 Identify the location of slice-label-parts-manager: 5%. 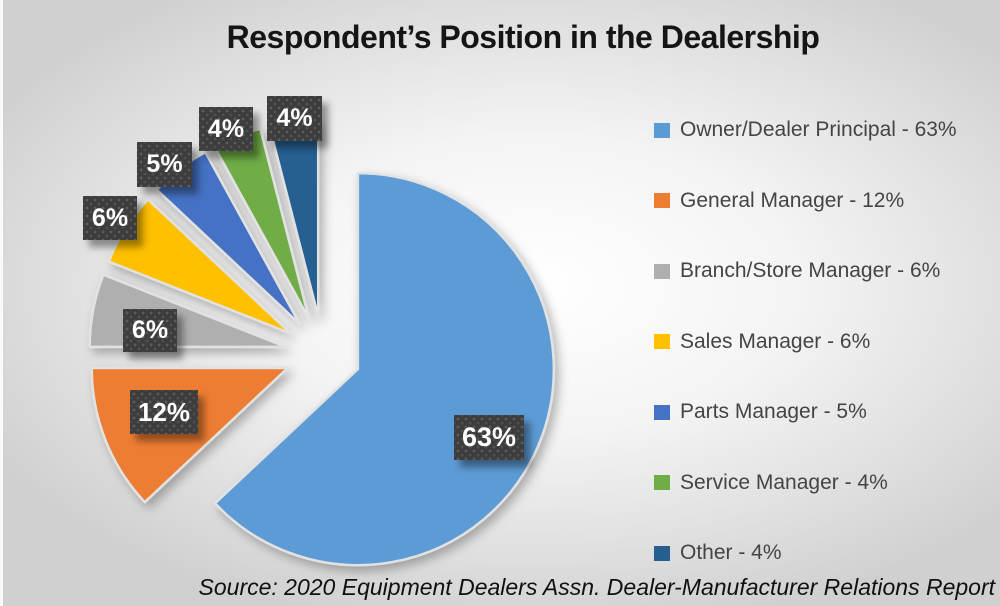
(164, 164).